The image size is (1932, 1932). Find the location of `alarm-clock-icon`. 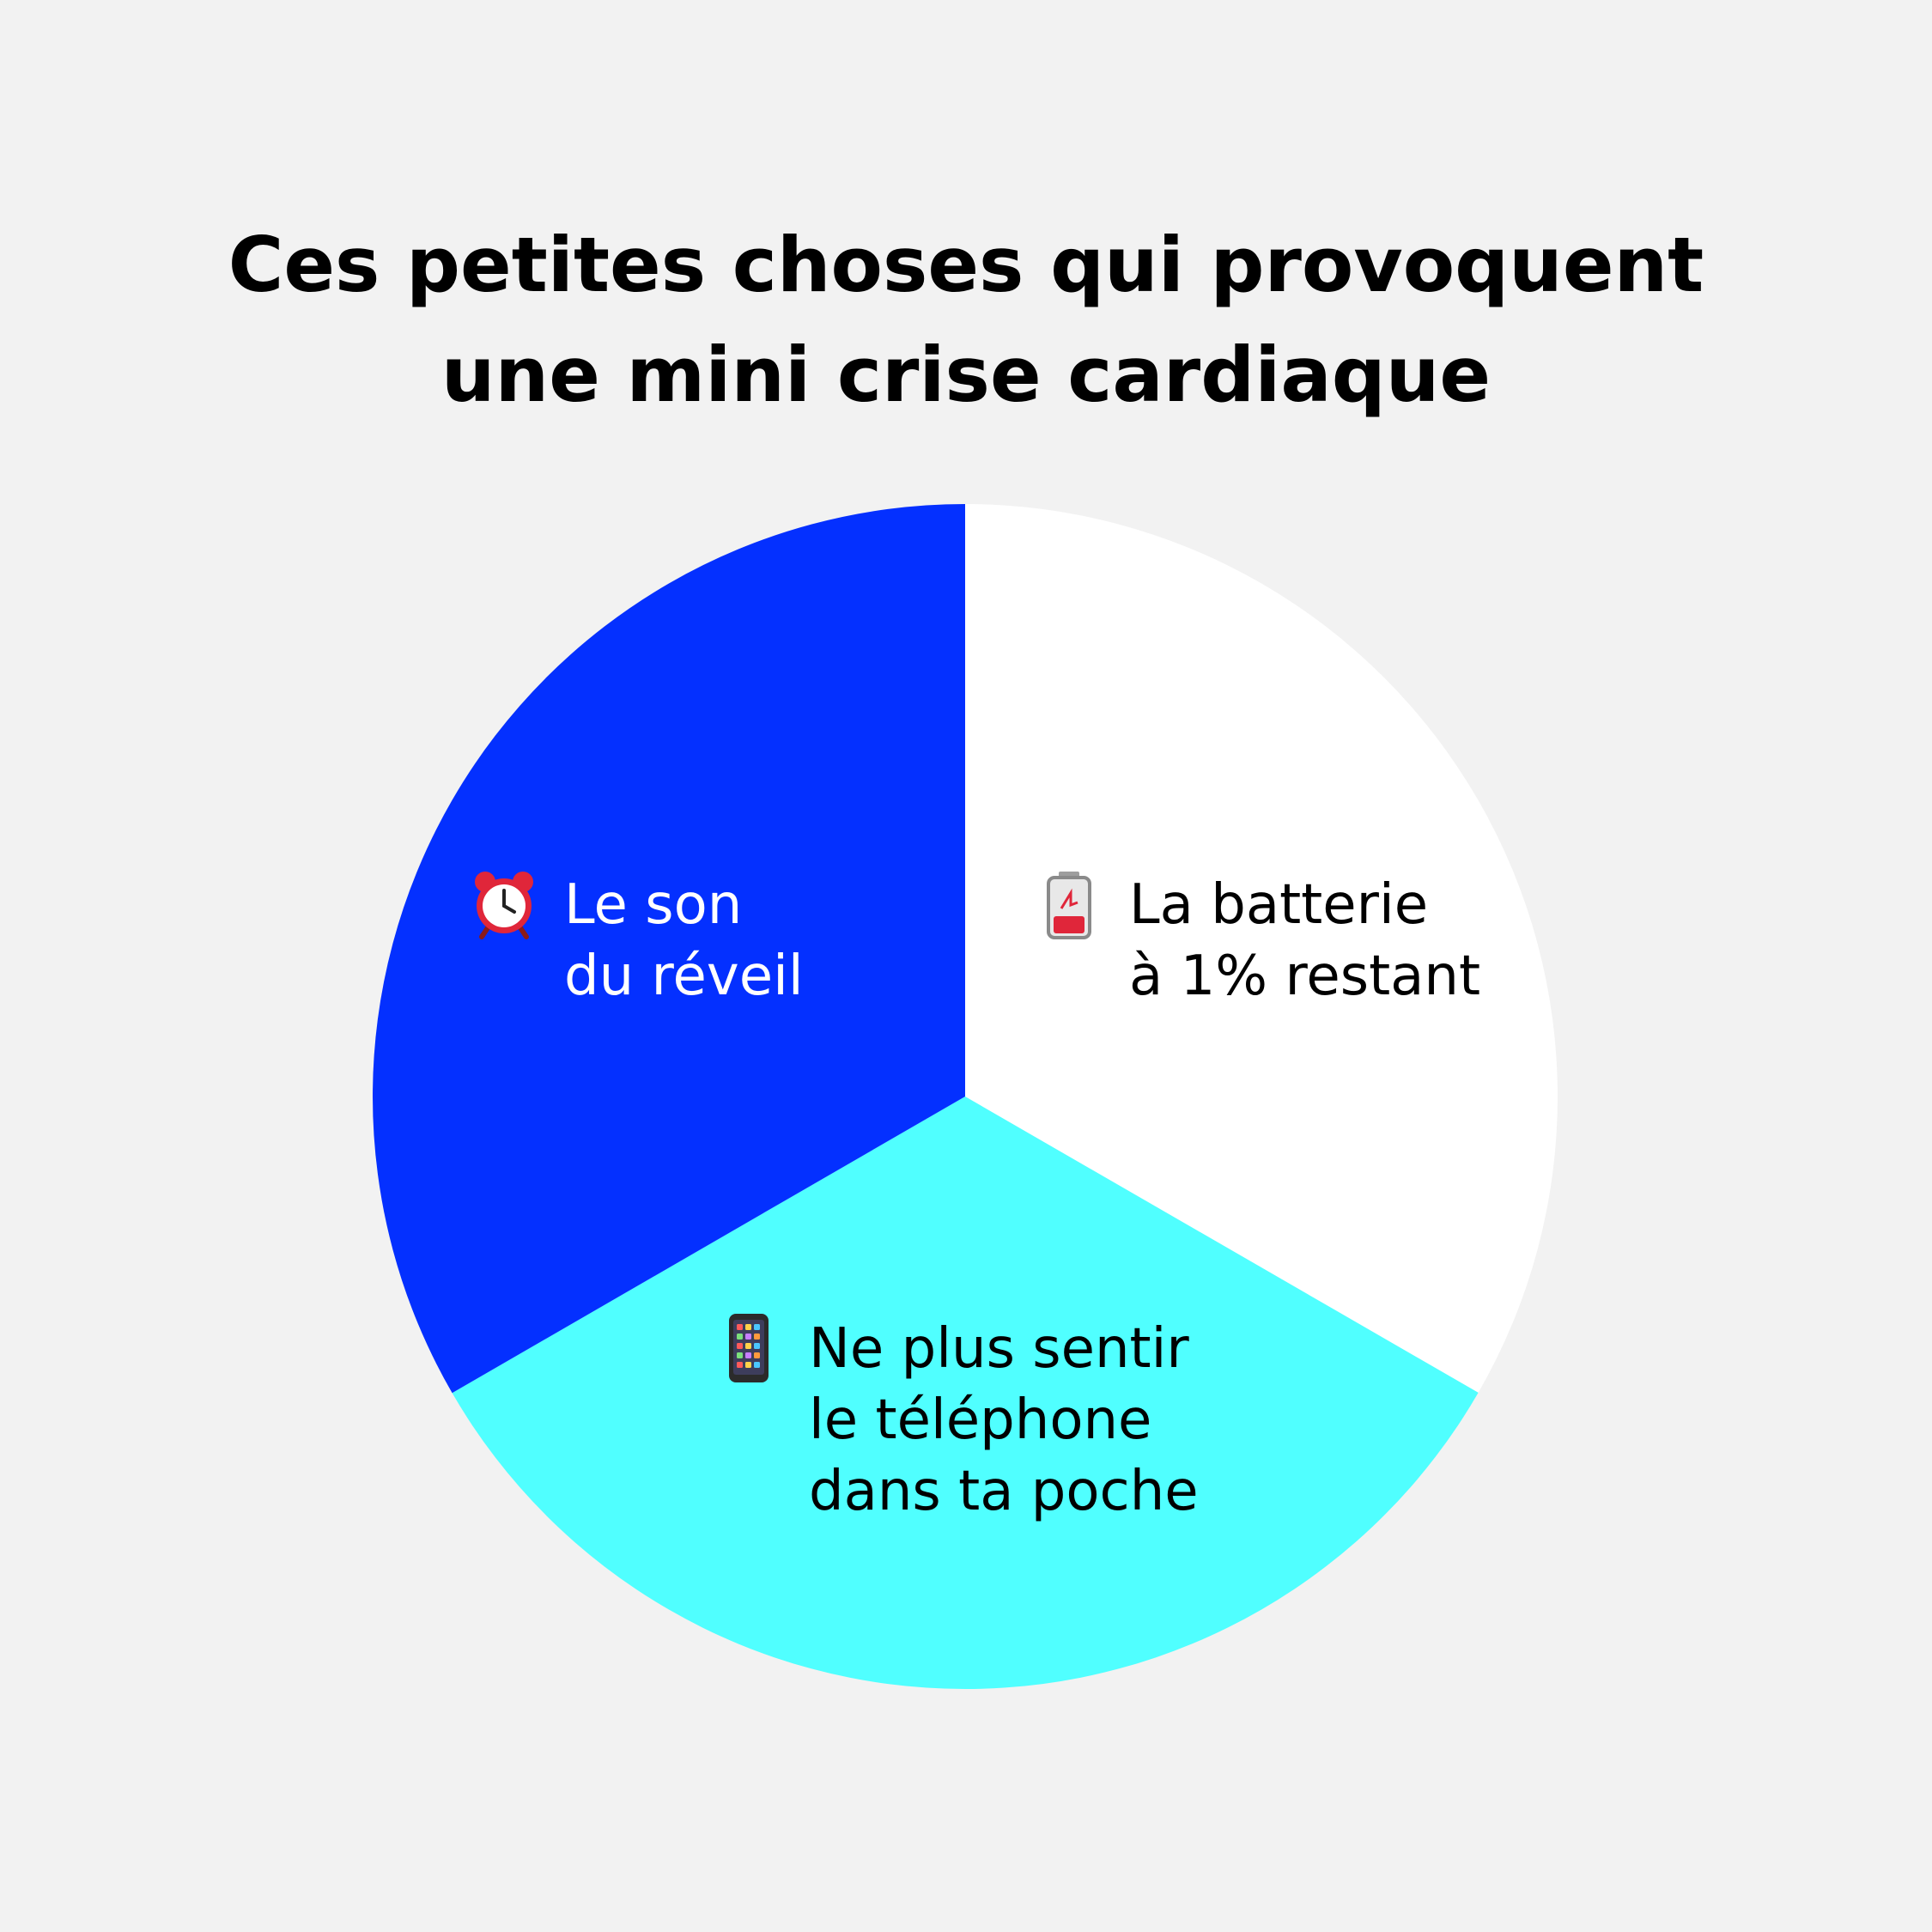

alarm-clock-icon is located at coordinates (504, 906).